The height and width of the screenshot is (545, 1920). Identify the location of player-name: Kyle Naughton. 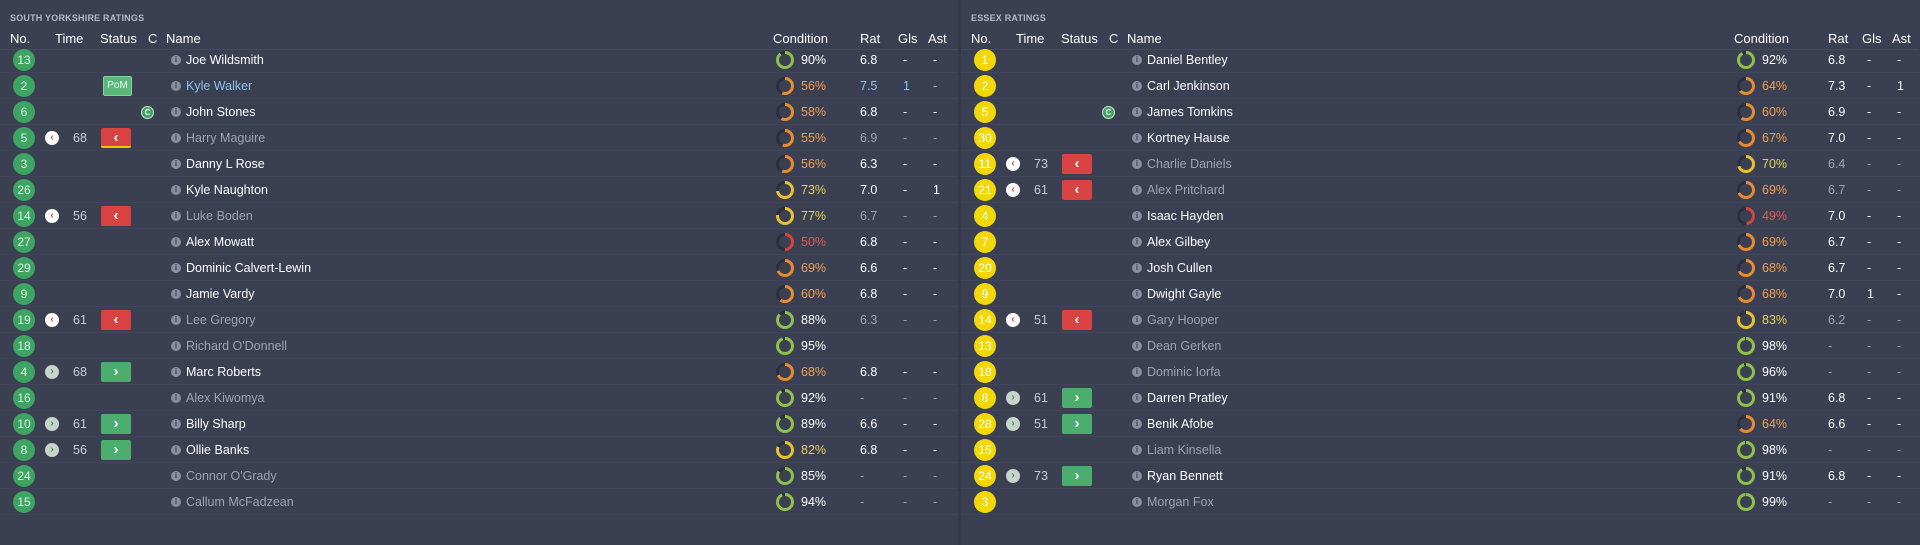
(227, 190).